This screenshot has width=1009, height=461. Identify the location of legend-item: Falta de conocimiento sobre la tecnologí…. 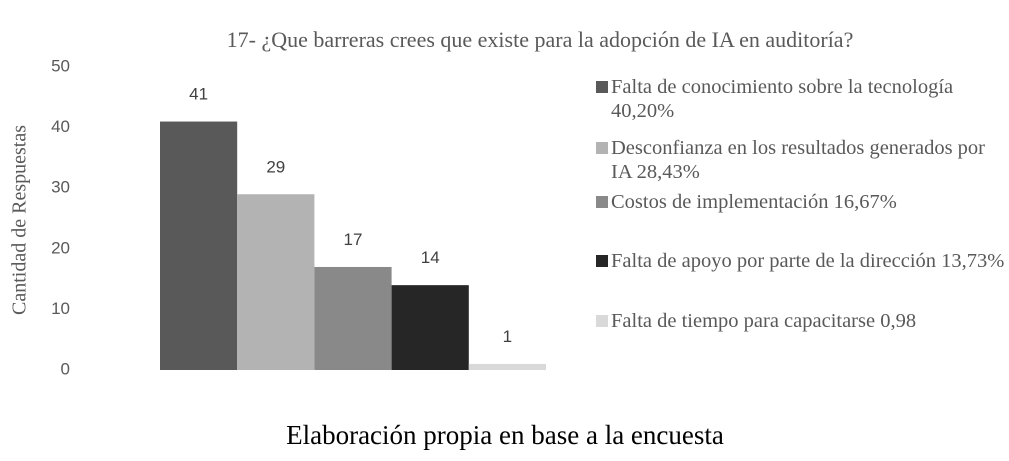
(801, 99).